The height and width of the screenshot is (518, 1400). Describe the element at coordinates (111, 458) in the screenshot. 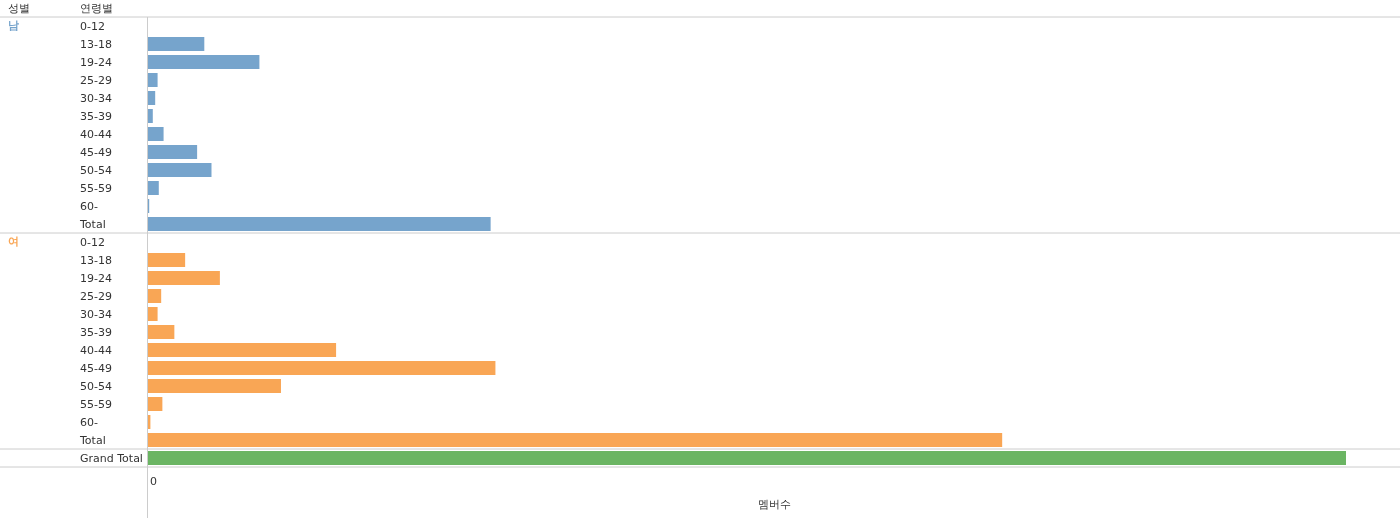

I see `y-tick-label: Grand Total` at that location.